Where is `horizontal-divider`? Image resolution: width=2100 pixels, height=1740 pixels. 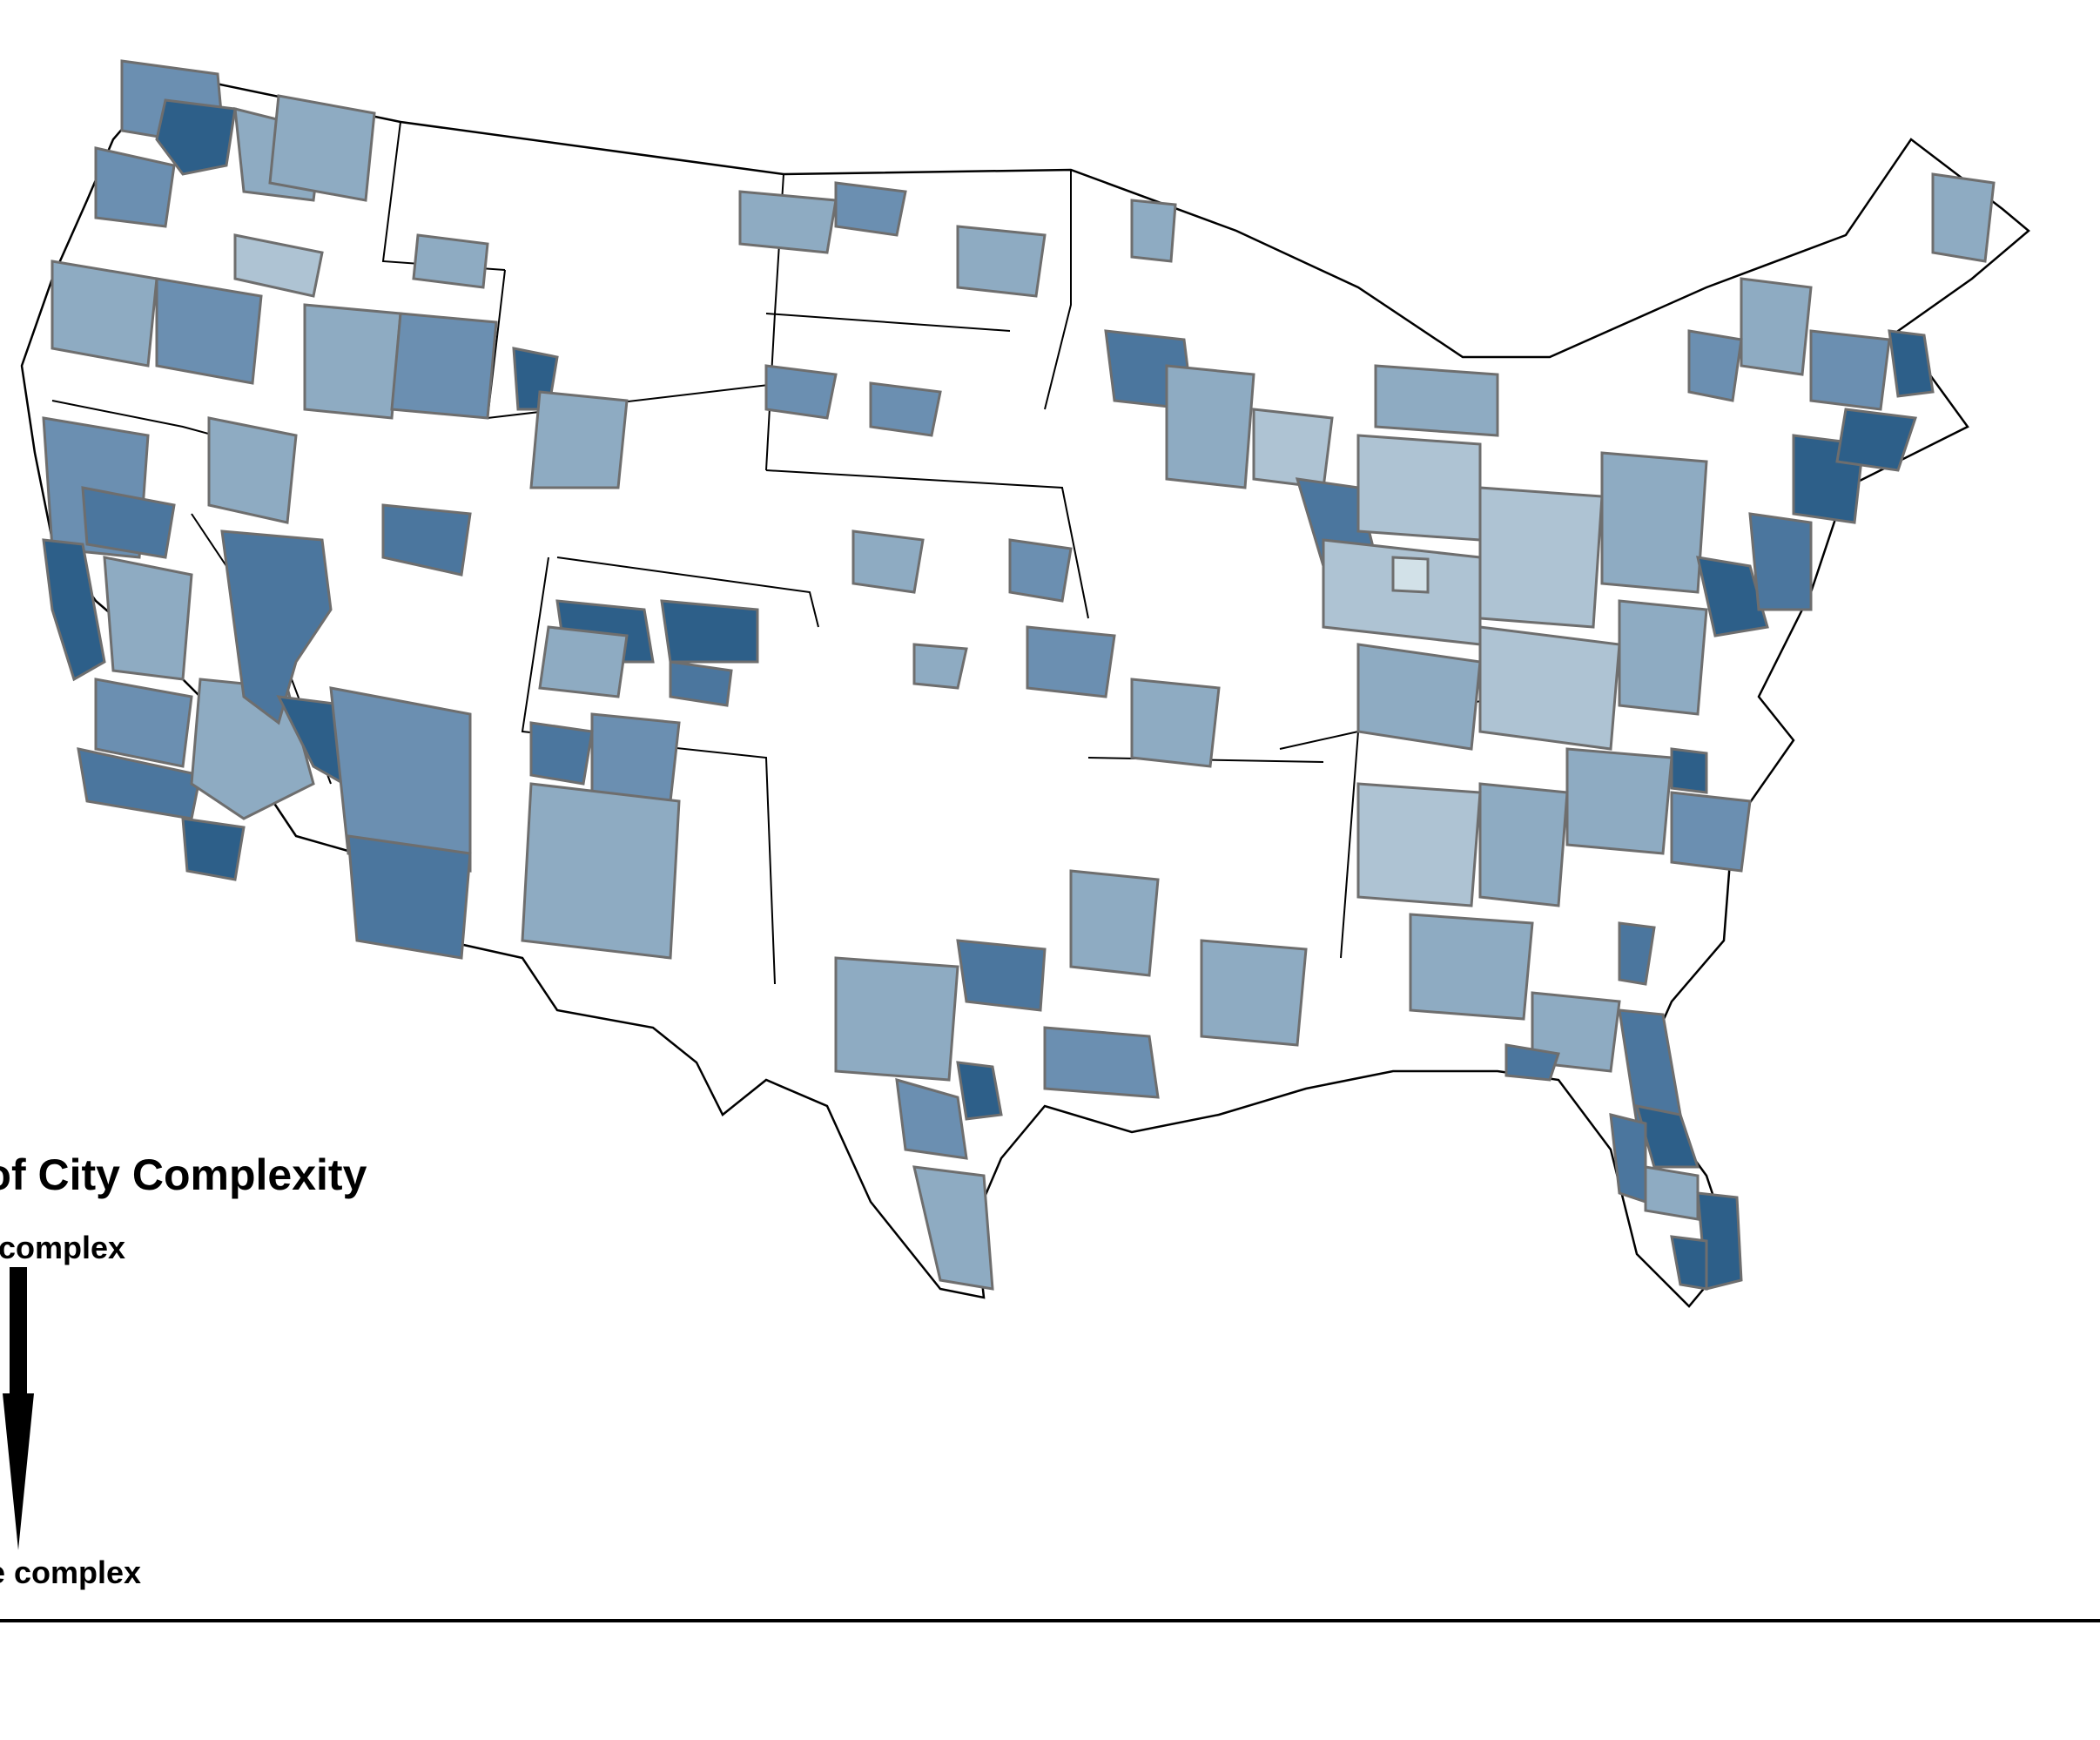
horizontal-divider is located at coordinates (1050, 1620).